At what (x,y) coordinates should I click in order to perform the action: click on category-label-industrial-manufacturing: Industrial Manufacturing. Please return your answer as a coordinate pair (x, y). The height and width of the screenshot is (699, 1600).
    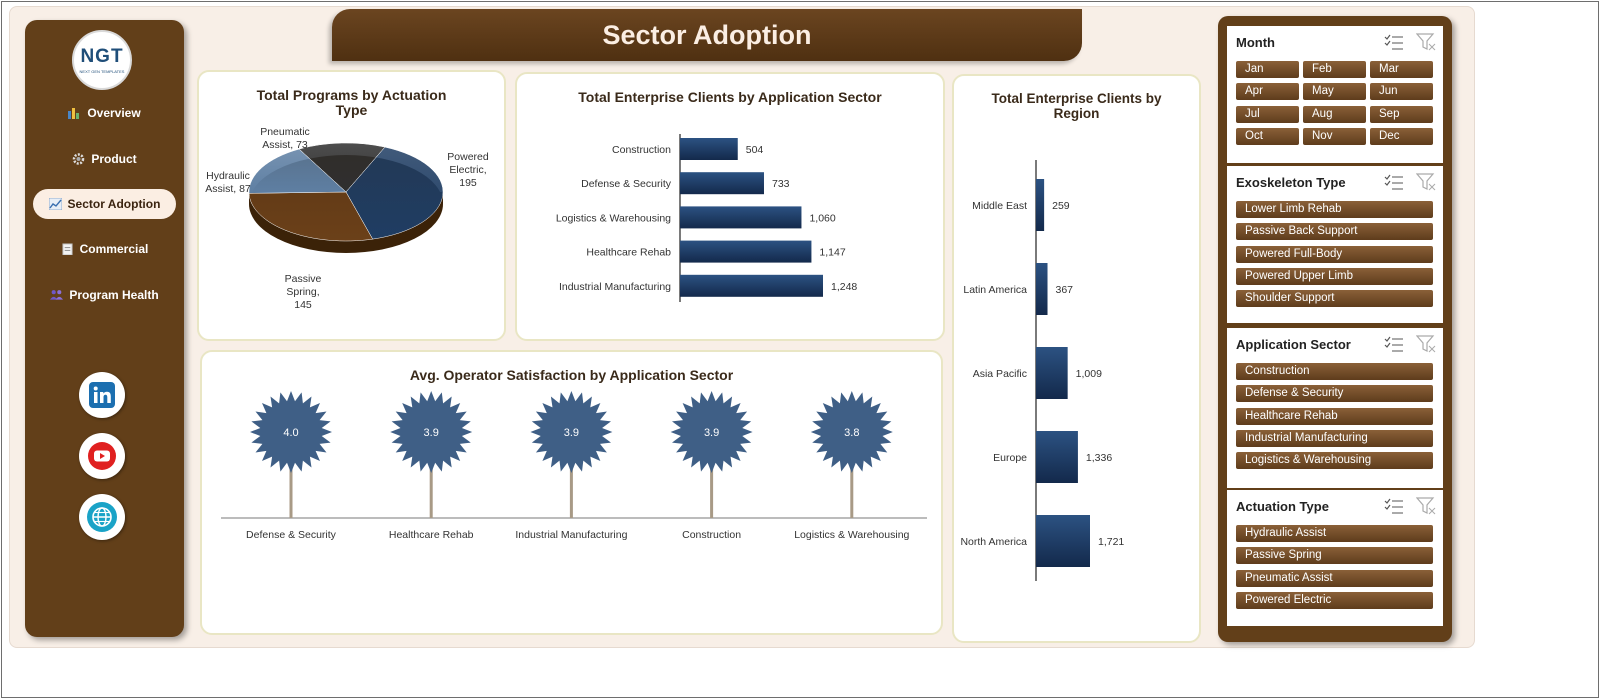
    Looking at the image, I should click on (615, 287).